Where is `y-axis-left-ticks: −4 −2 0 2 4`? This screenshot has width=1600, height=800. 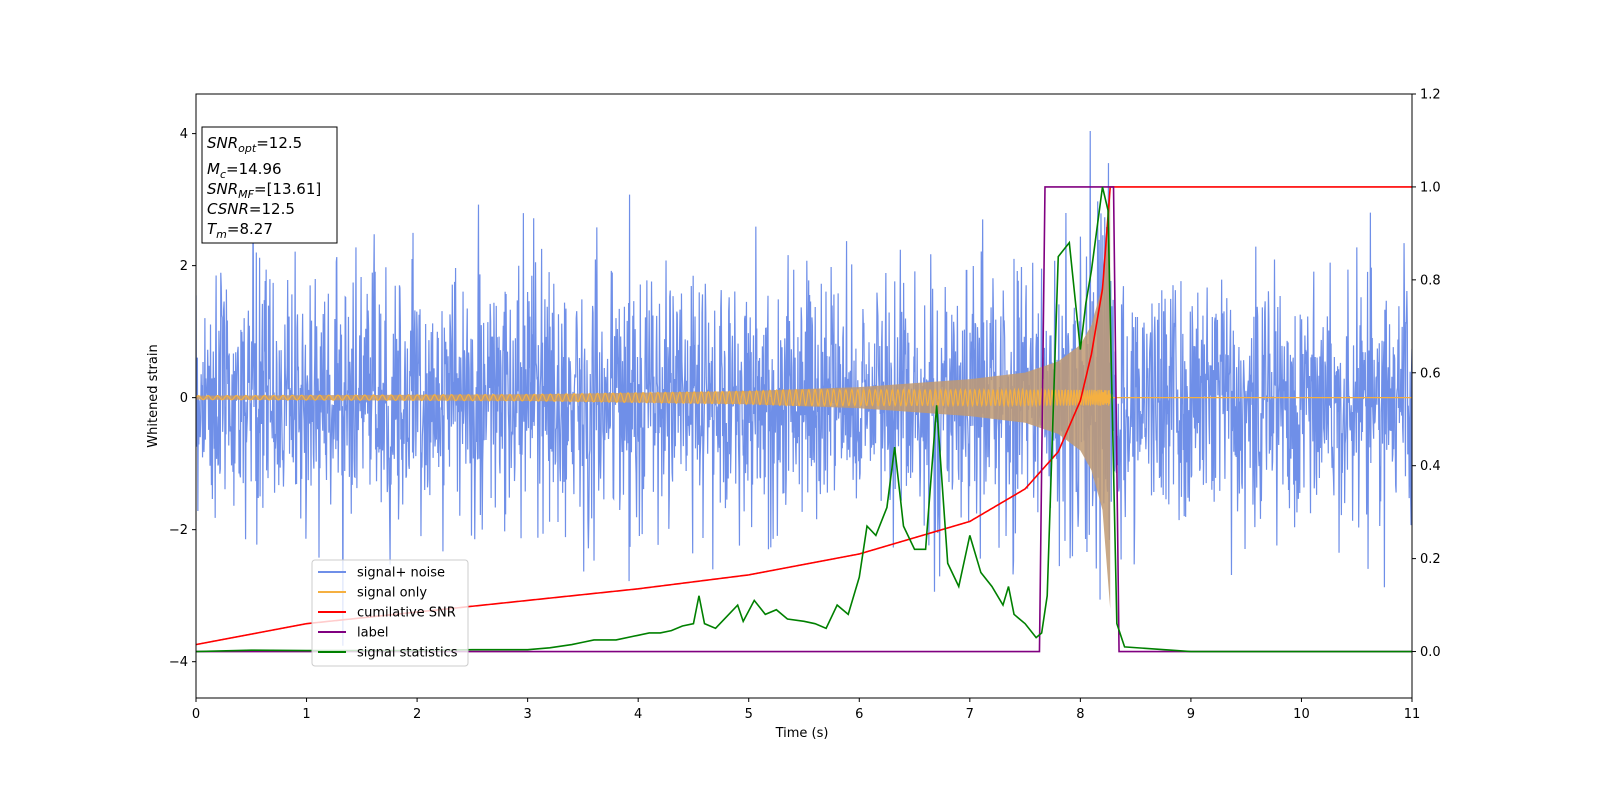
y-axis-left-ticks: −4 −2 0 2 4 is located at coordinates (182, 398).